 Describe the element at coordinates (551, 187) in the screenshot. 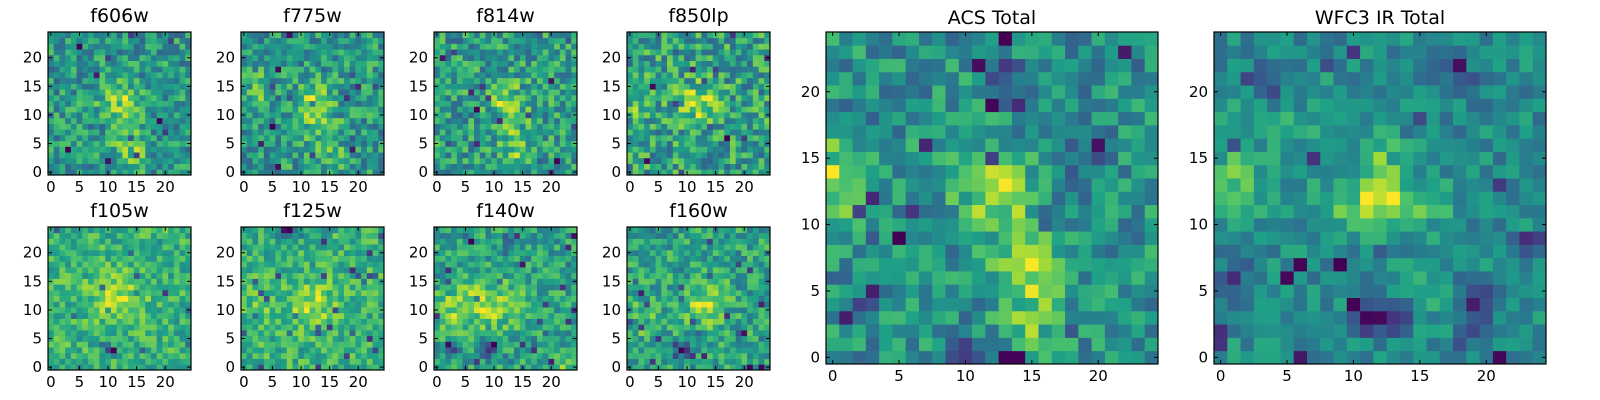

I see `x-tick-label: 20` at that location.